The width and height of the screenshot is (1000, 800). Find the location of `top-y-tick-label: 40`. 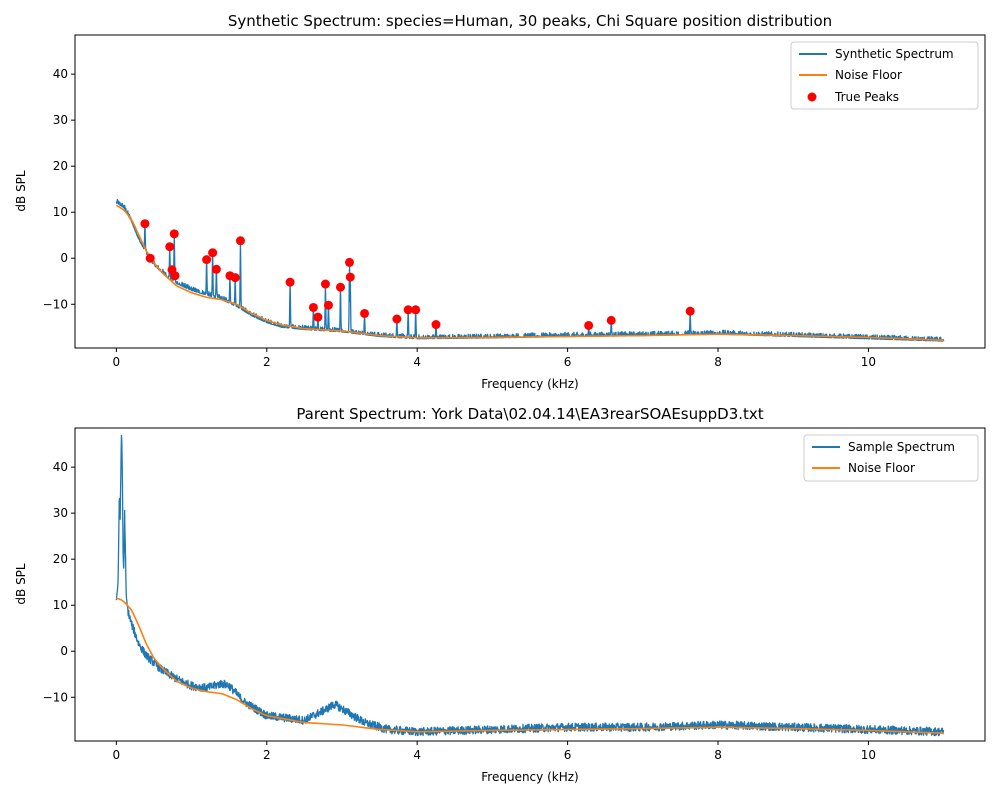

top-y-tick-label: 40 is located at coordinates (60, 74).